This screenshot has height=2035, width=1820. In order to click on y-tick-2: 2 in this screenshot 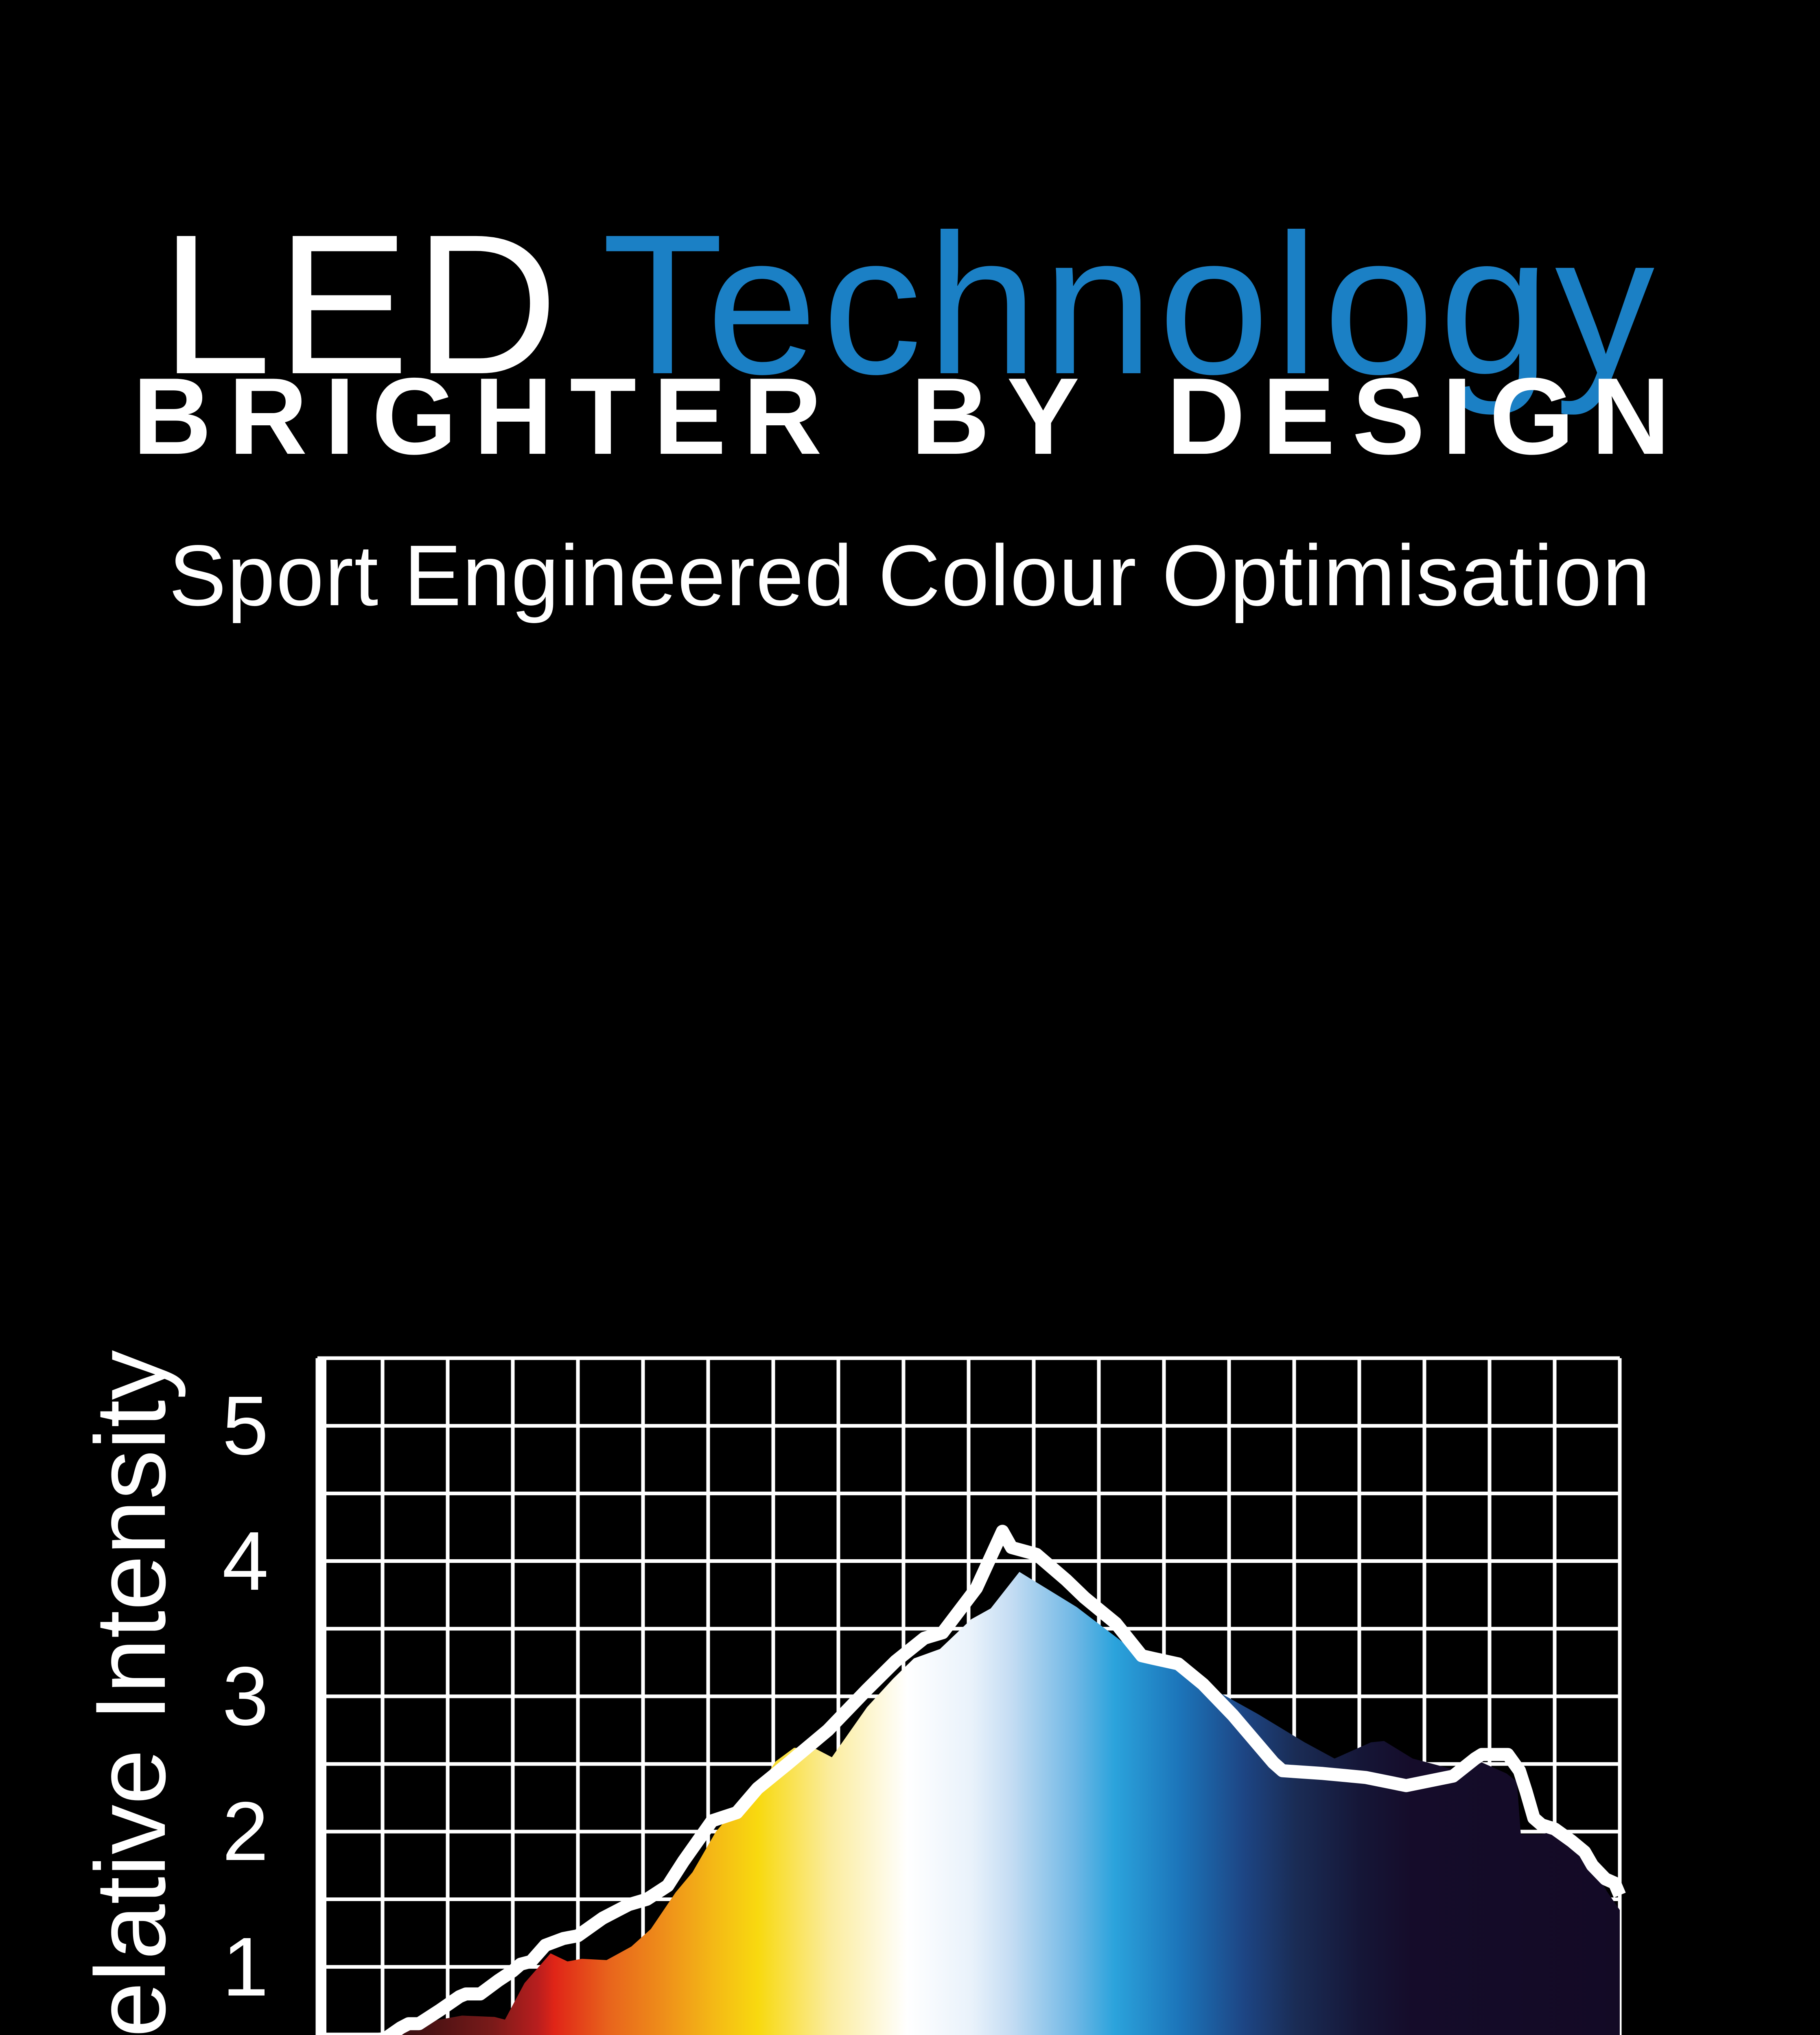, I will do `click(246, 1831)`.